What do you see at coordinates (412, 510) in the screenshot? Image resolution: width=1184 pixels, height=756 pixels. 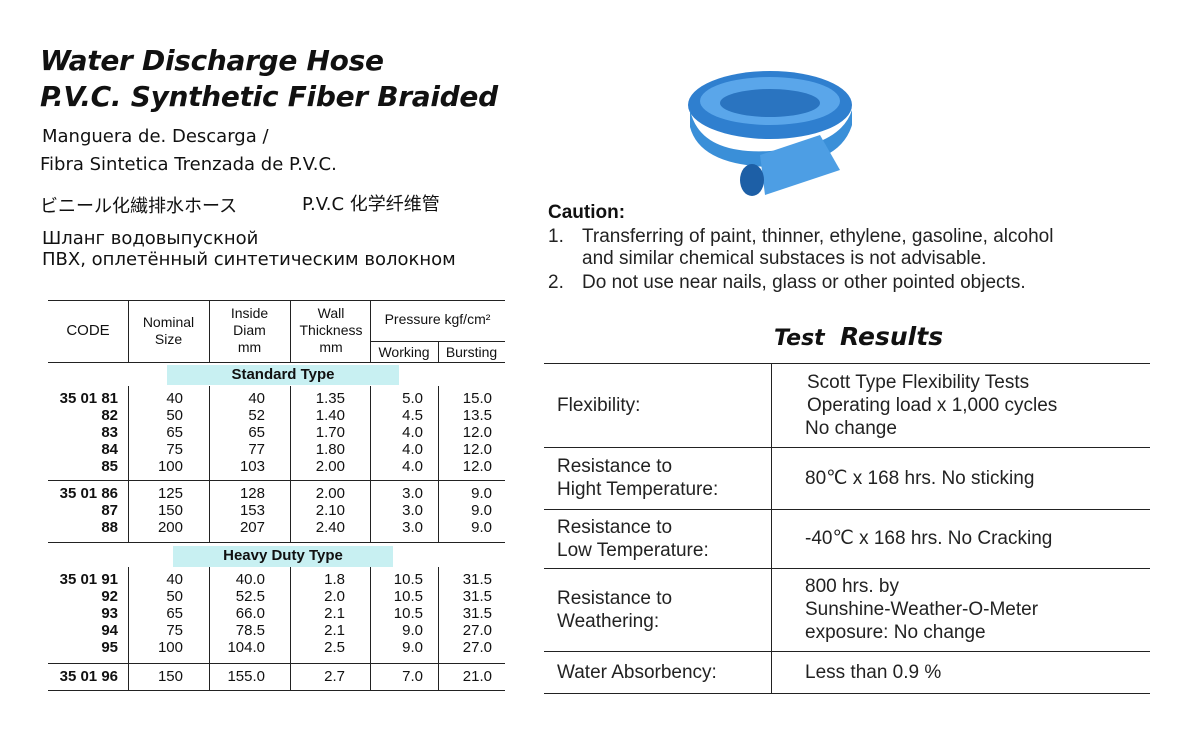 I see `working-pressure-cell: 3.0` at bounding box center [412, 510].